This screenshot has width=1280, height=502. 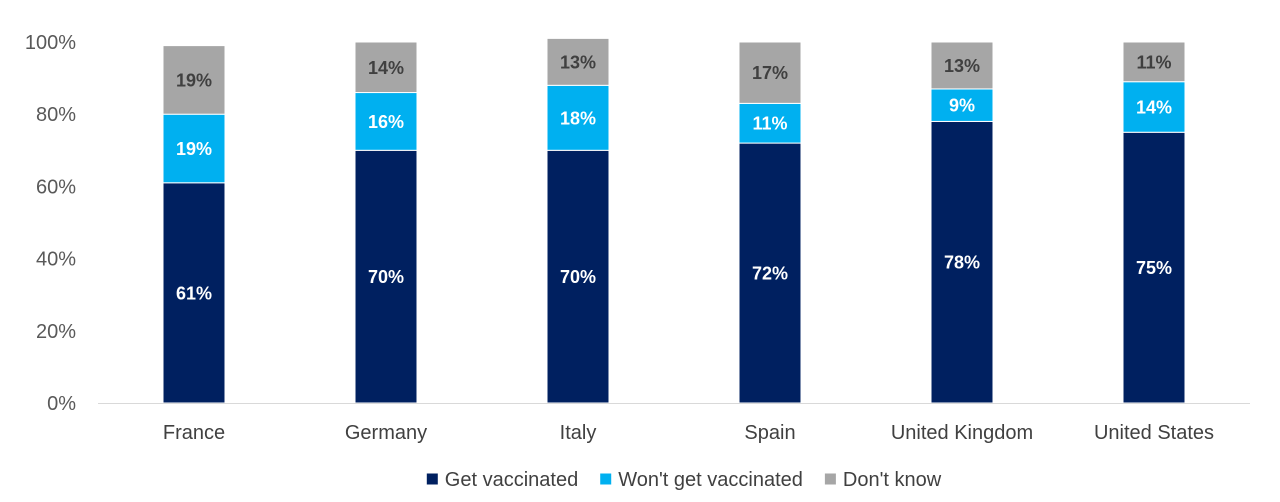 I want to click on x-tick-label: Spain, so click(x=769, y=433).